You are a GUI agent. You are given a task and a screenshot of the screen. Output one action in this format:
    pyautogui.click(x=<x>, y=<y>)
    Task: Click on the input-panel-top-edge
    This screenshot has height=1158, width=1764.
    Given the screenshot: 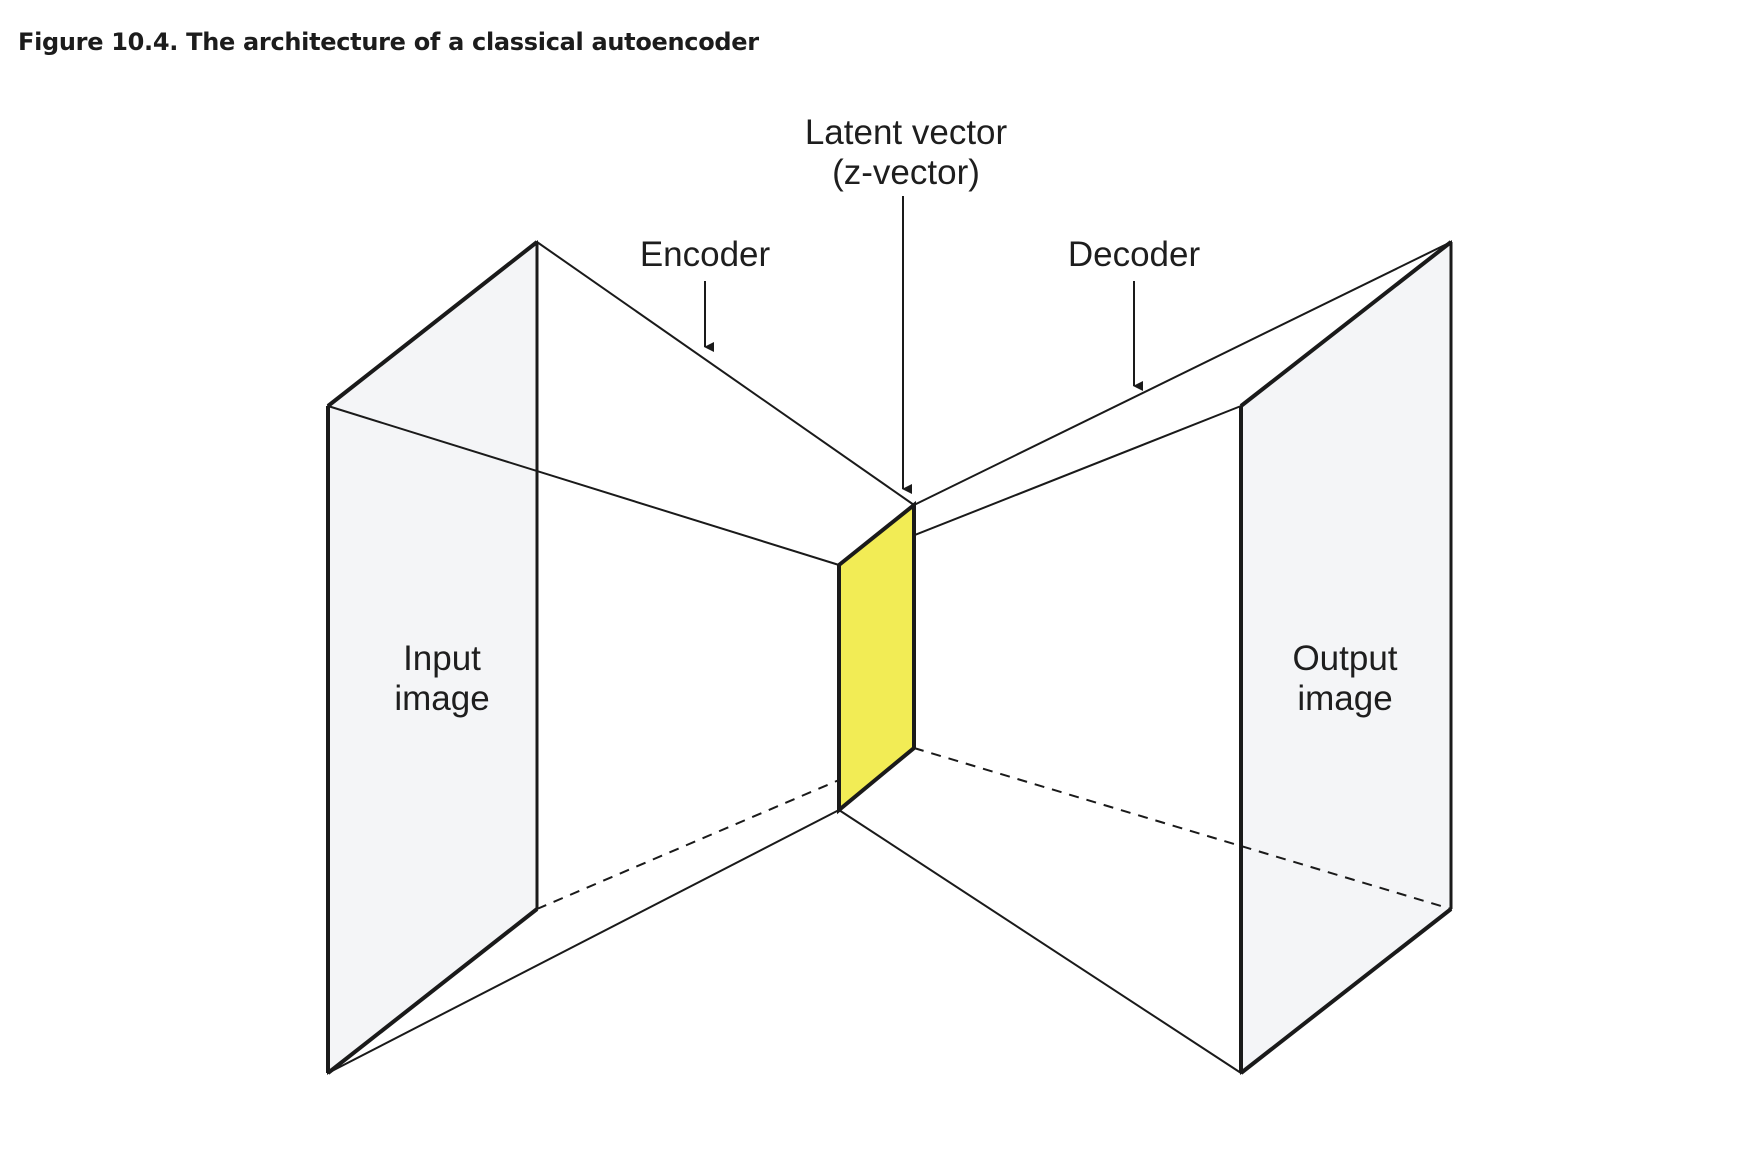 What is the action you would take?
    pyautogui.click(x=432, y=324)
    